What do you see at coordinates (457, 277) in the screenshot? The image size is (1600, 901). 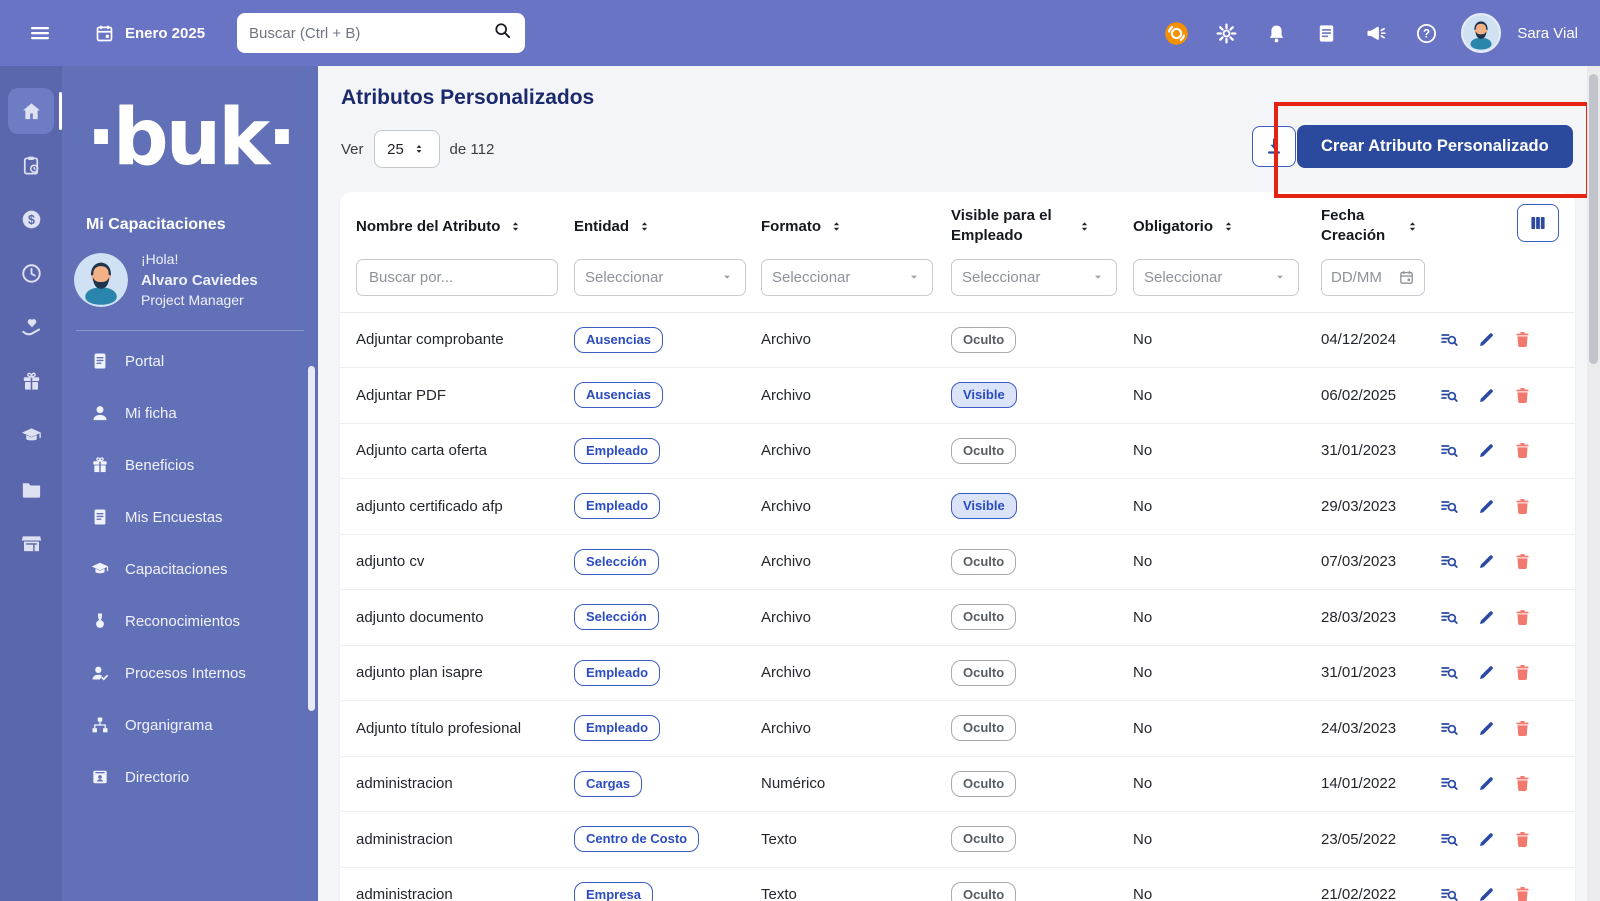 I see `filter-name-input` at bounding box center [457, 277].